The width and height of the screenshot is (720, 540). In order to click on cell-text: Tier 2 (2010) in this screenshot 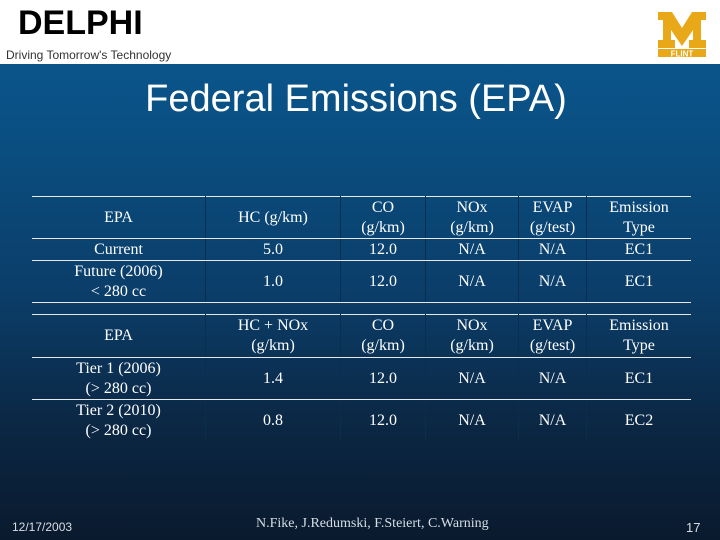, I will do `click(118, 410)`.